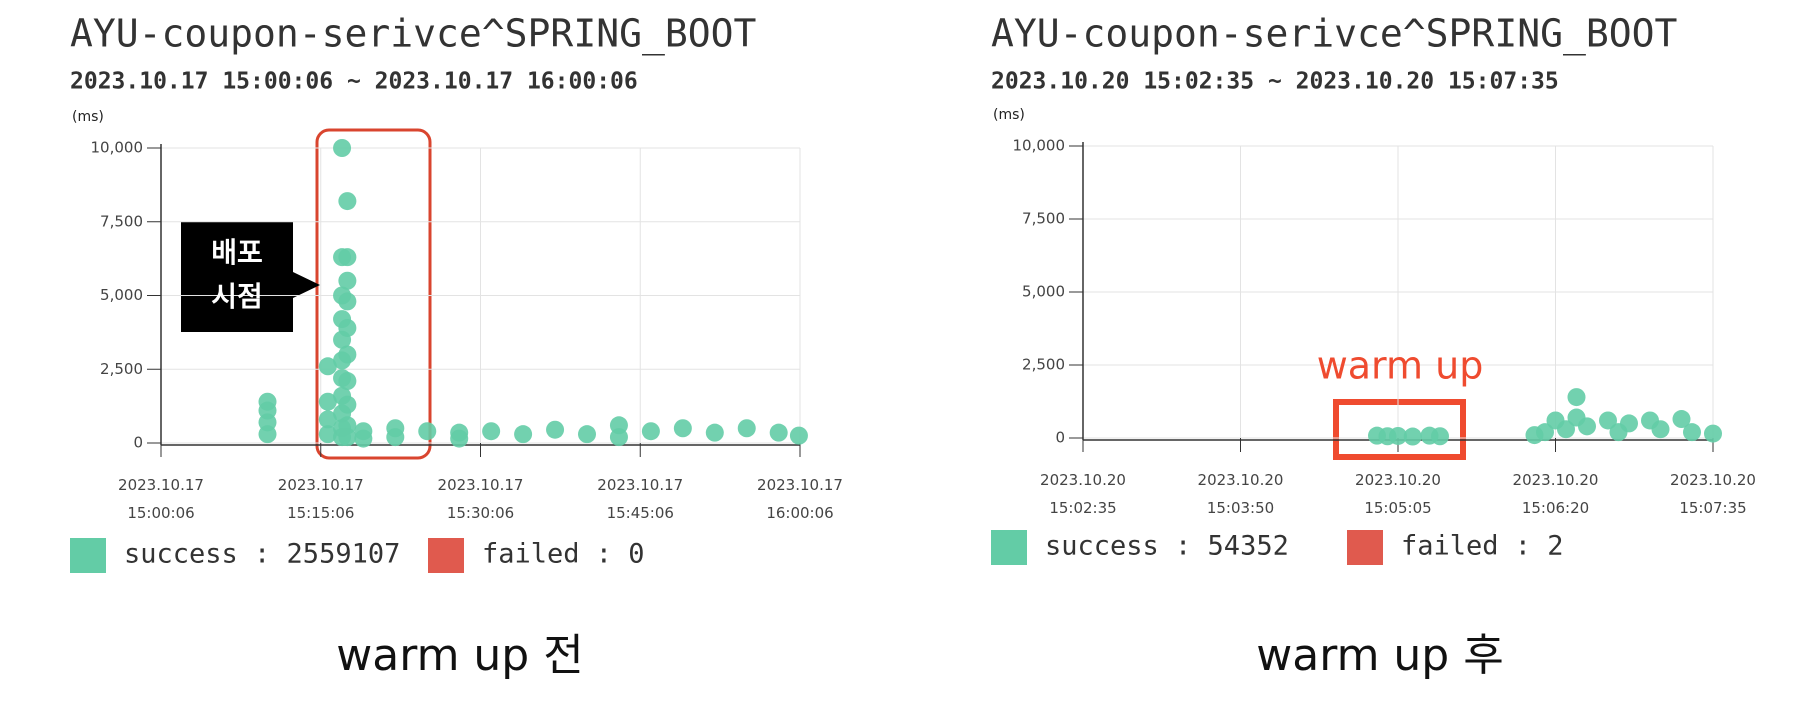 The width and height of the screenshot is (1794, 710). I want to click on caption: warm up 전, so click(459, 655).